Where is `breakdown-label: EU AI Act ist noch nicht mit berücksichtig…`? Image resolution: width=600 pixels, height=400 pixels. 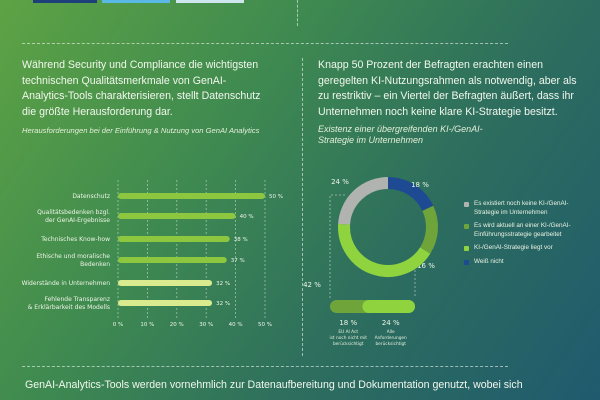 breakdown-label: EU AI Act ist noch nicht mit berücksichtig… is located at coordinates (349, 338).